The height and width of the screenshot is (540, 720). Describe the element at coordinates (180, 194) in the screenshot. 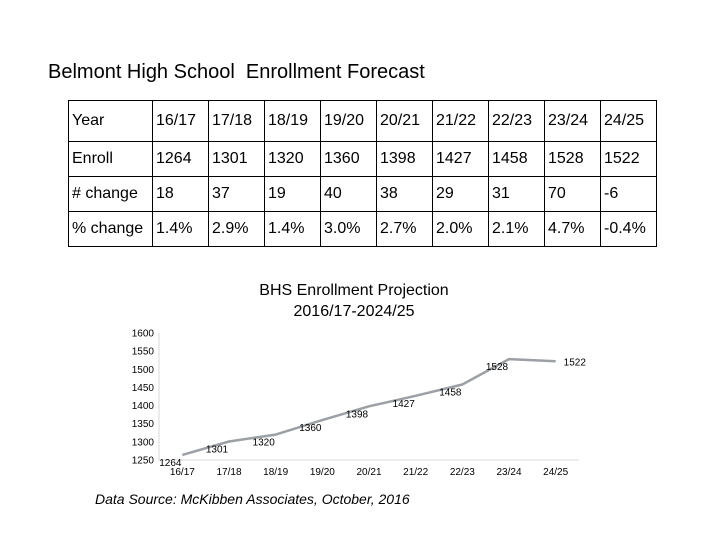

I see `table-cell: 18` at that location.